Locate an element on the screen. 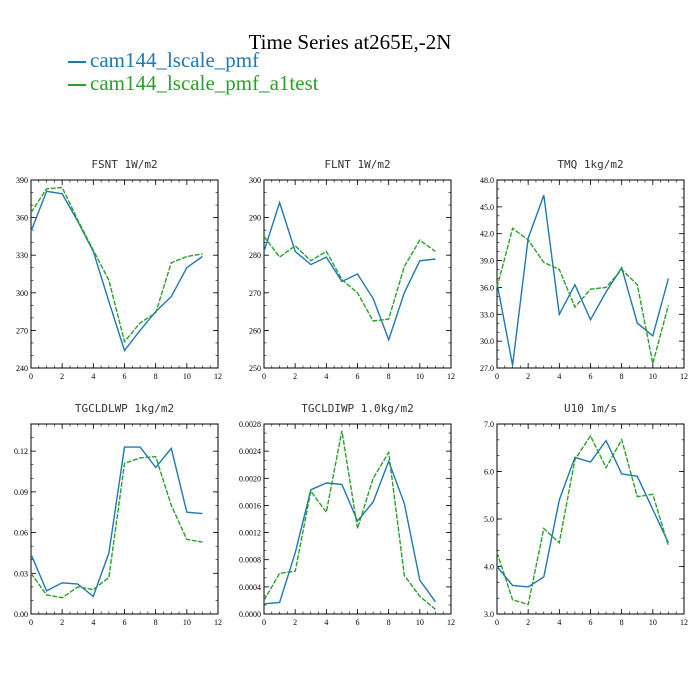  y-tick-label: 330 is located at coordinates (22, 255).